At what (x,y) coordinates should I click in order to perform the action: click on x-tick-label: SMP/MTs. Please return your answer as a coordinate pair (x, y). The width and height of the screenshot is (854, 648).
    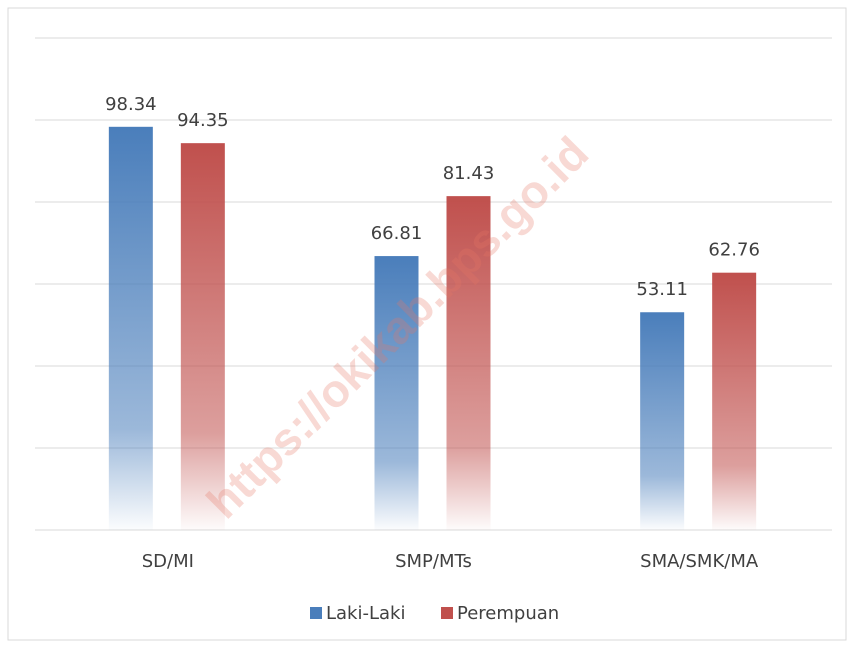
    Looking at the image, I should click on (433, 561).